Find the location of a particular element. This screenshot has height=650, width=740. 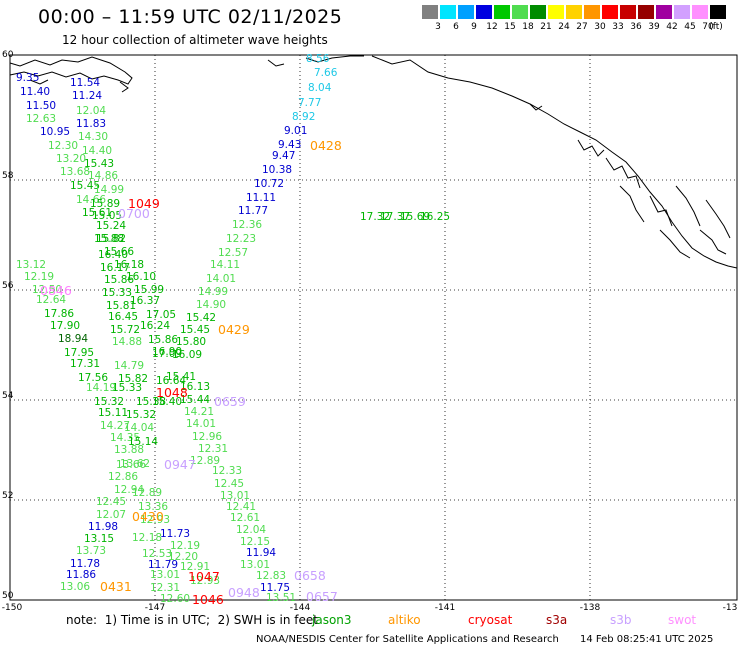

wave-height-value: 16.18 is located at coordinates (129, 265).